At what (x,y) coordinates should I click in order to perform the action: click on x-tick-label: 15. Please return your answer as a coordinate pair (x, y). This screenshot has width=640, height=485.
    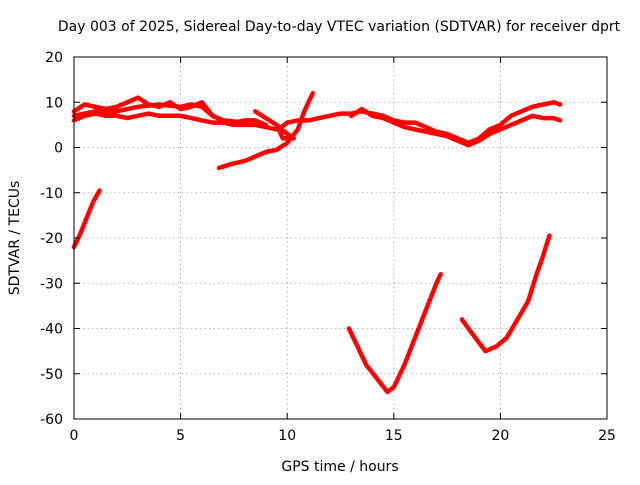
    Looking at the image, I should click on (394, 436).